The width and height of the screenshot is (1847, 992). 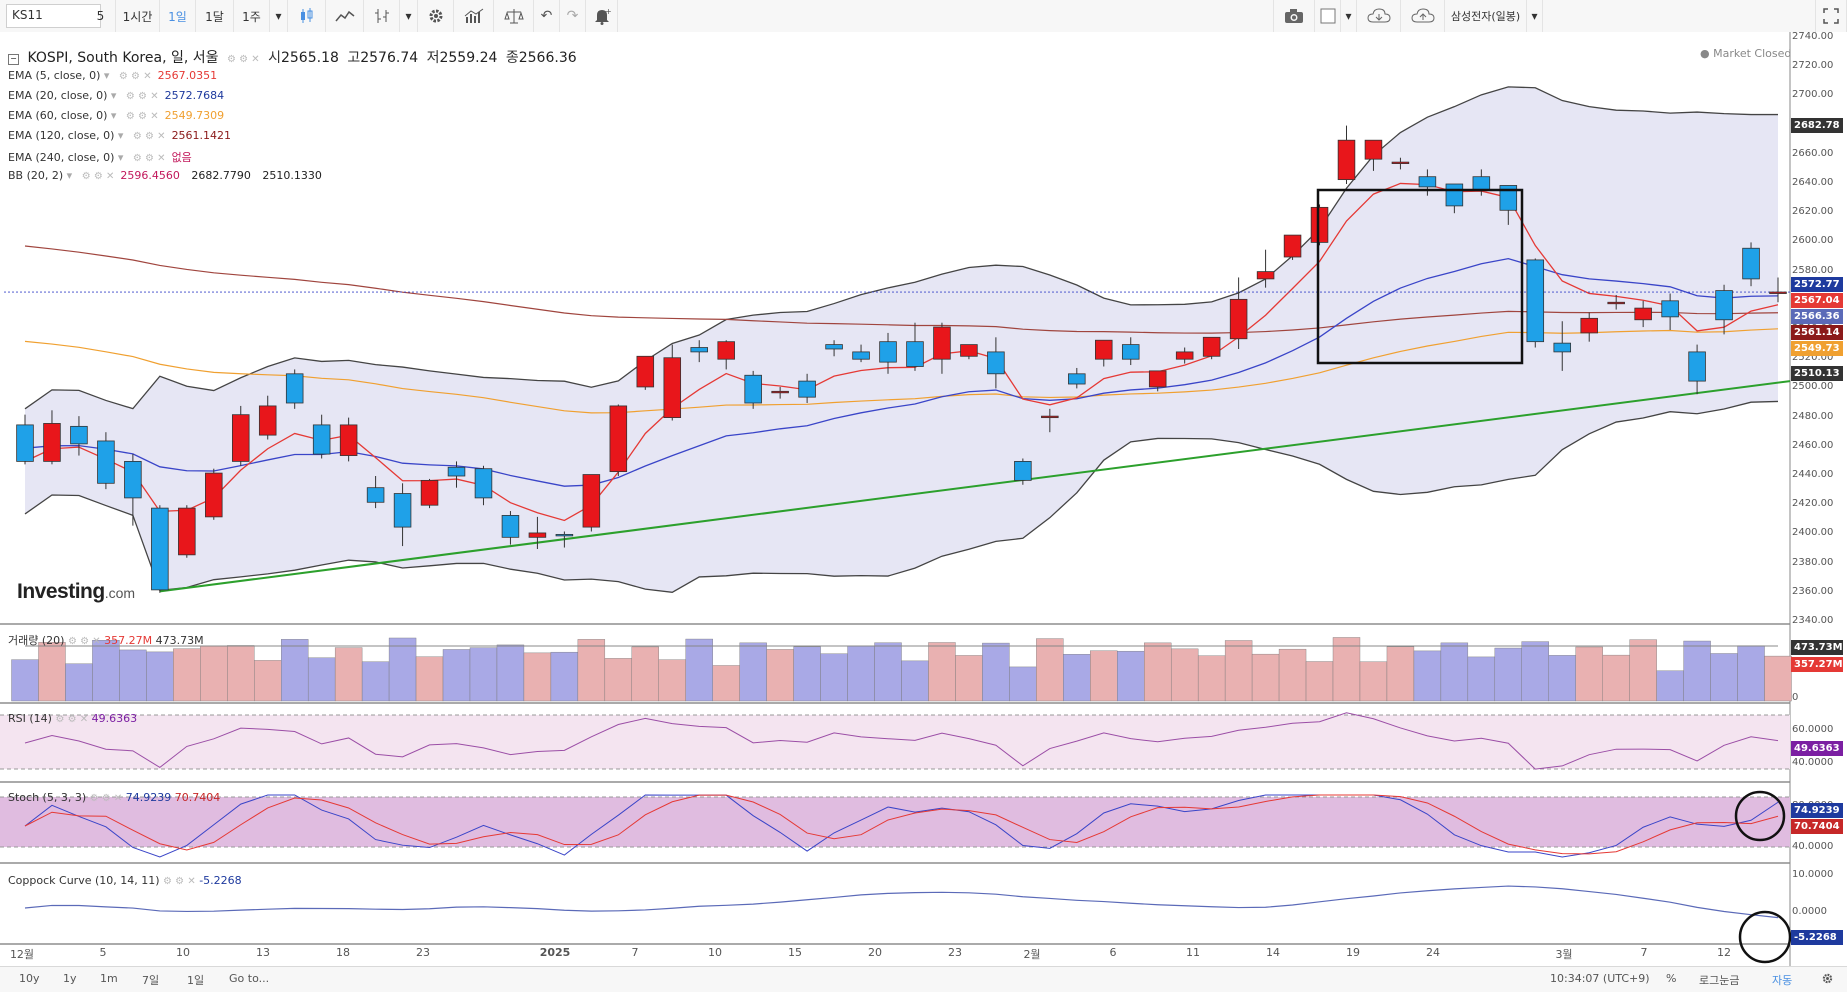 What do you see at coordinates (1782, 980) in the screenshot?
I see `auto-scale-toggle: 자동` at bounding box center [1782, 980].